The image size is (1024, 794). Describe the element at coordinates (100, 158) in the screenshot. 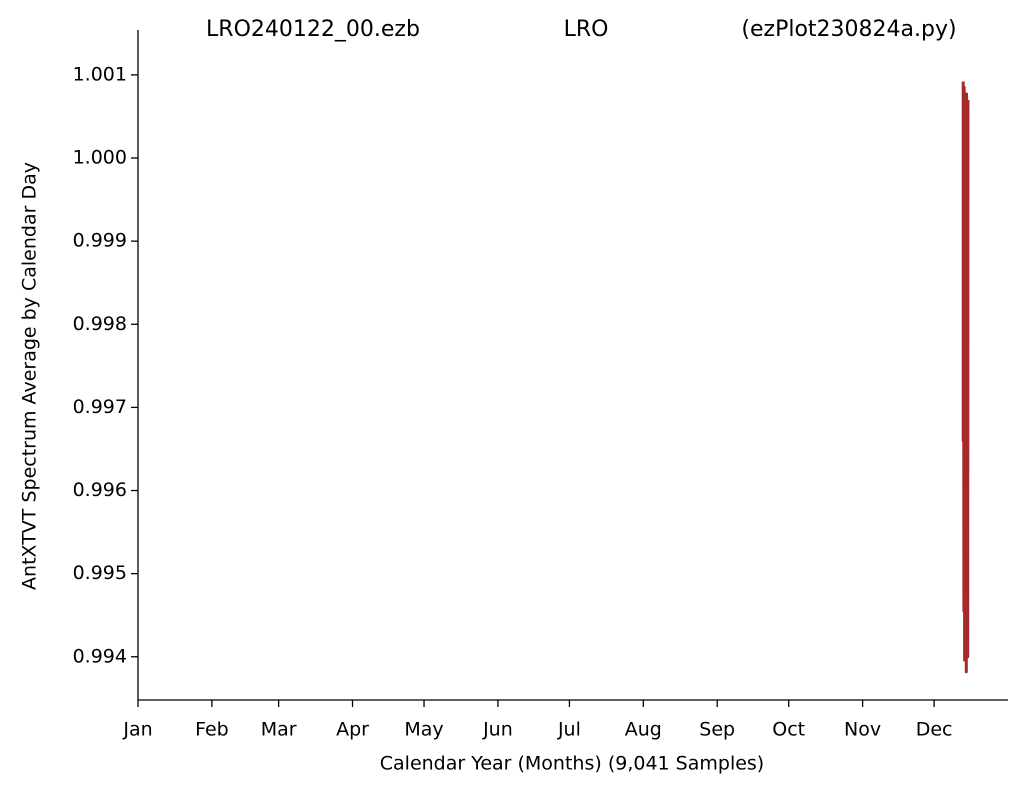

I see `y-tick-label: 1.000` at that location.